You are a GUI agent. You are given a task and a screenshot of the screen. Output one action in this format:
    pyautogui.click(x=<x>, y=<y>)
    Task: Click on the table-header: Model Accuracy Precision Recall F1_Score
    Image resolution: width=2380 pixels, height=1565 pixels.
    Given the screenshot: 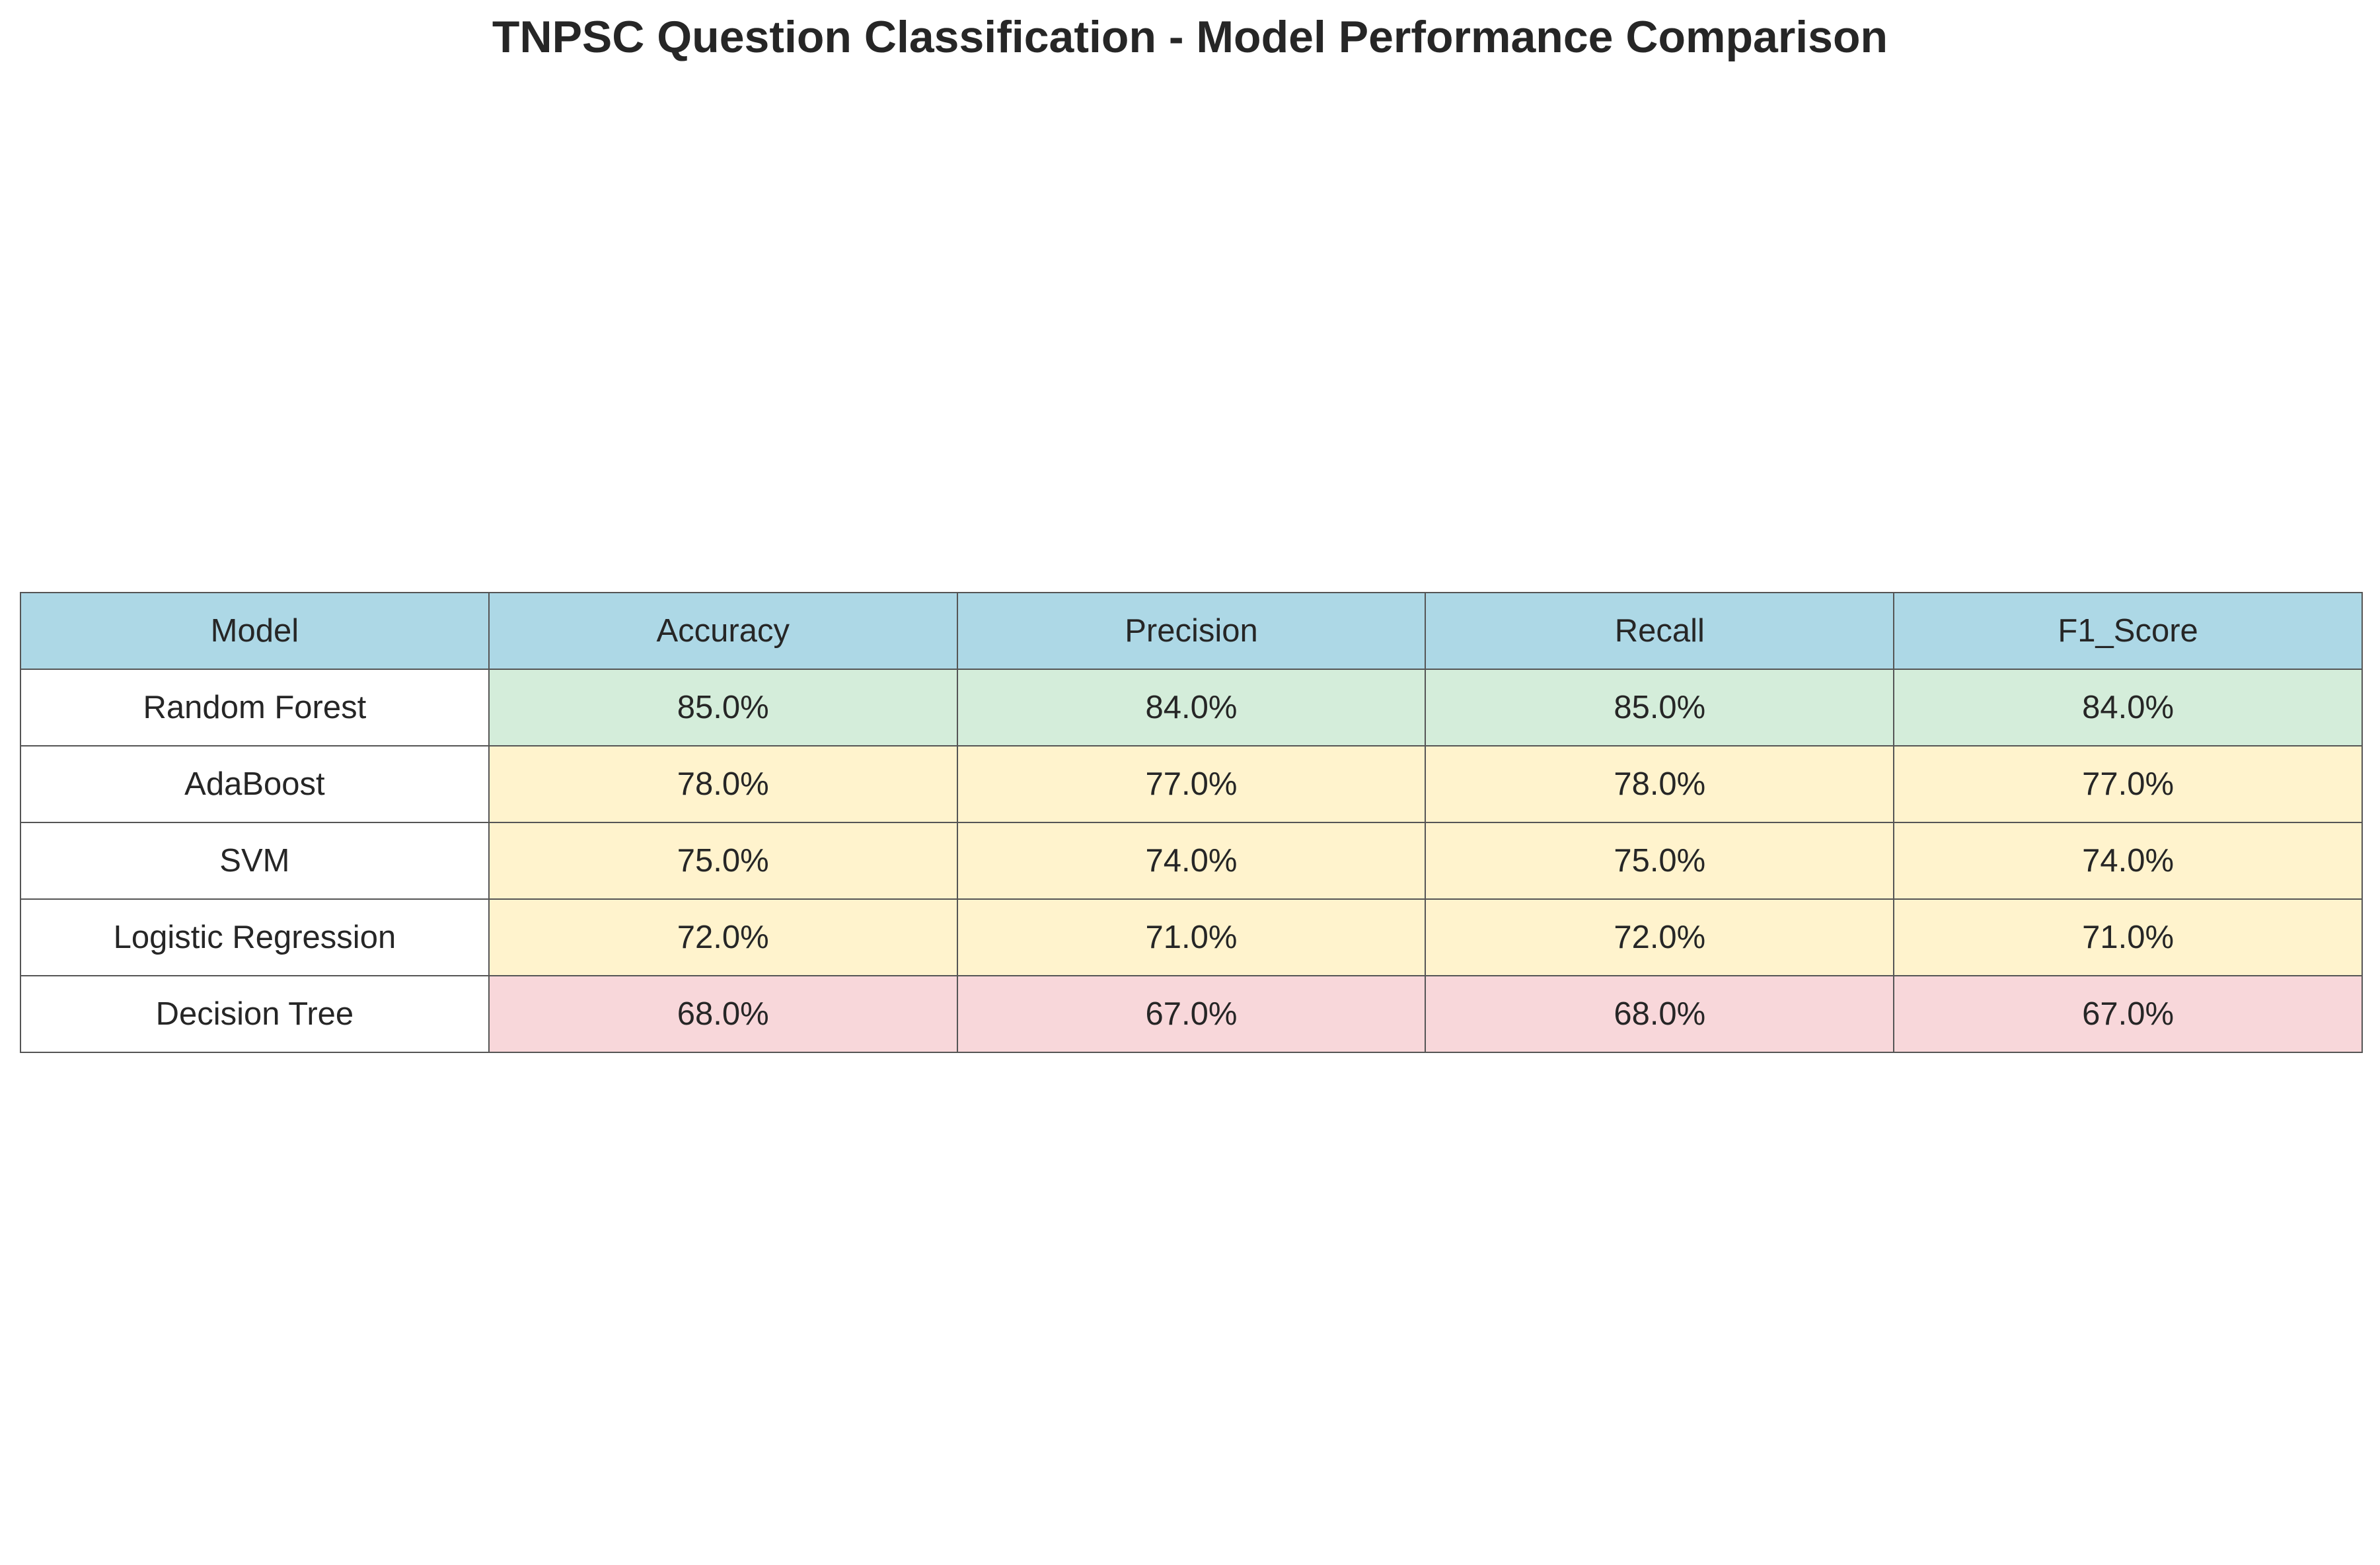 What is the action you would take?
    pyautogui.click(x=1191, y=631)
    